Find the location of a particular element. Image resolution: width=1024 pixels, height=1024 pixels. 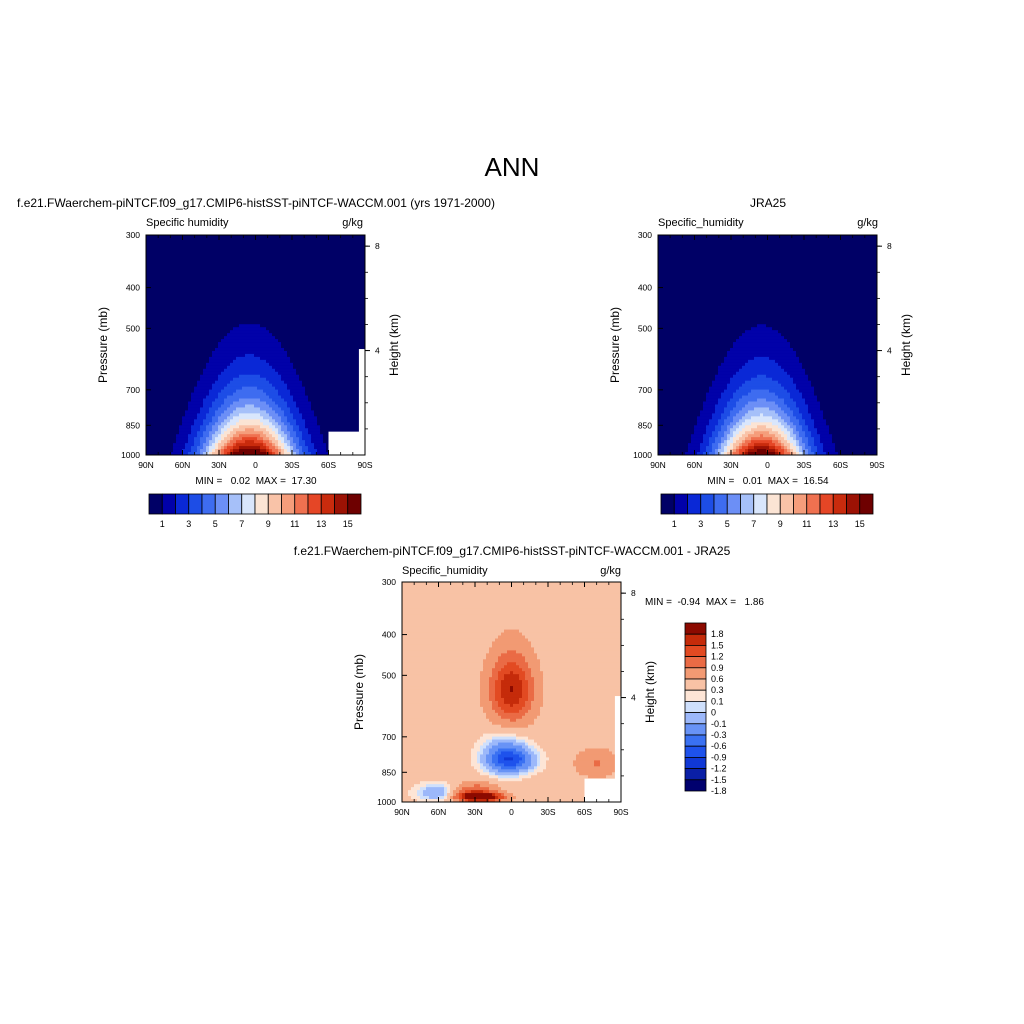

panel-ref-title: JRA25 is located at coordinates (768, 203).